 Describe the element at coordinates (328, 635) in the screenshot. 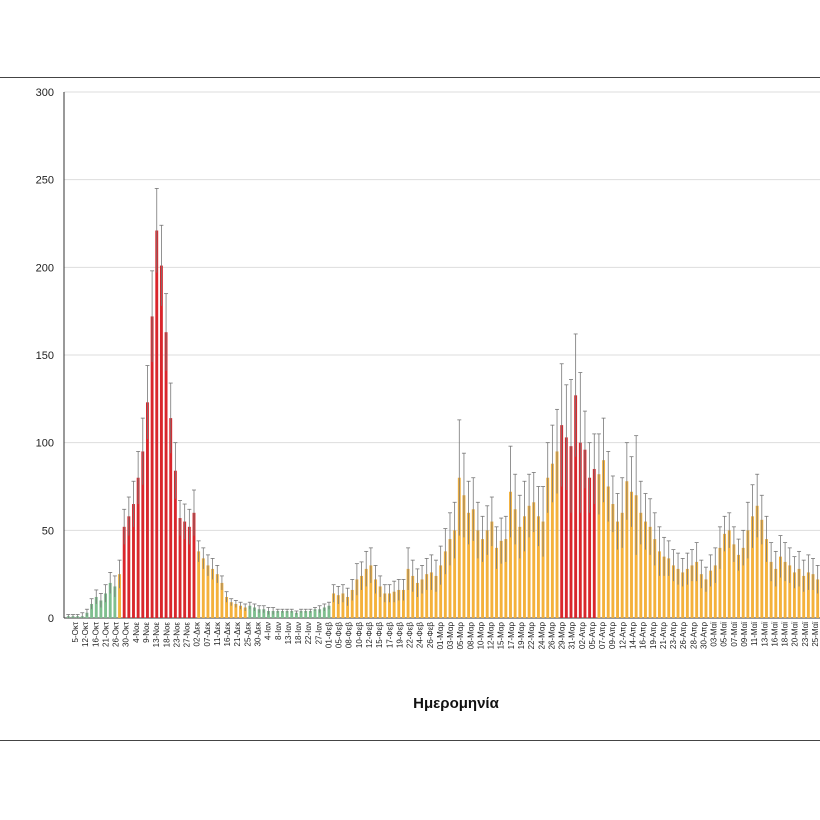

I see `x-tick-label: 01-Φεβ` at that location.